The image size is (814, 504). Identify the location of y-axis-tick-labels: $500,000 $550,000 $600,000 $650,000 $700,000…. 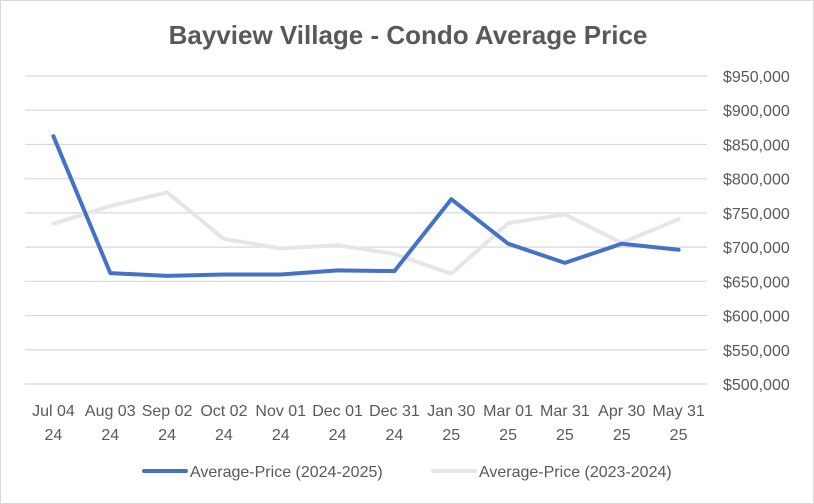
(756, 231).